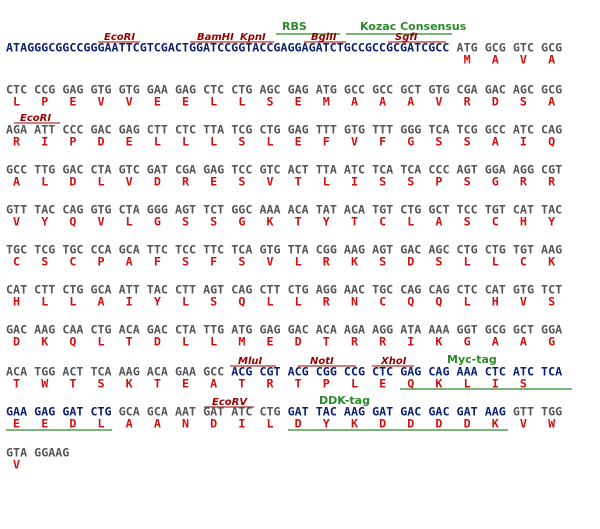 The height and width of the screenshot is (529, 600). I want to click on codon: ACT, so click(298, 170).